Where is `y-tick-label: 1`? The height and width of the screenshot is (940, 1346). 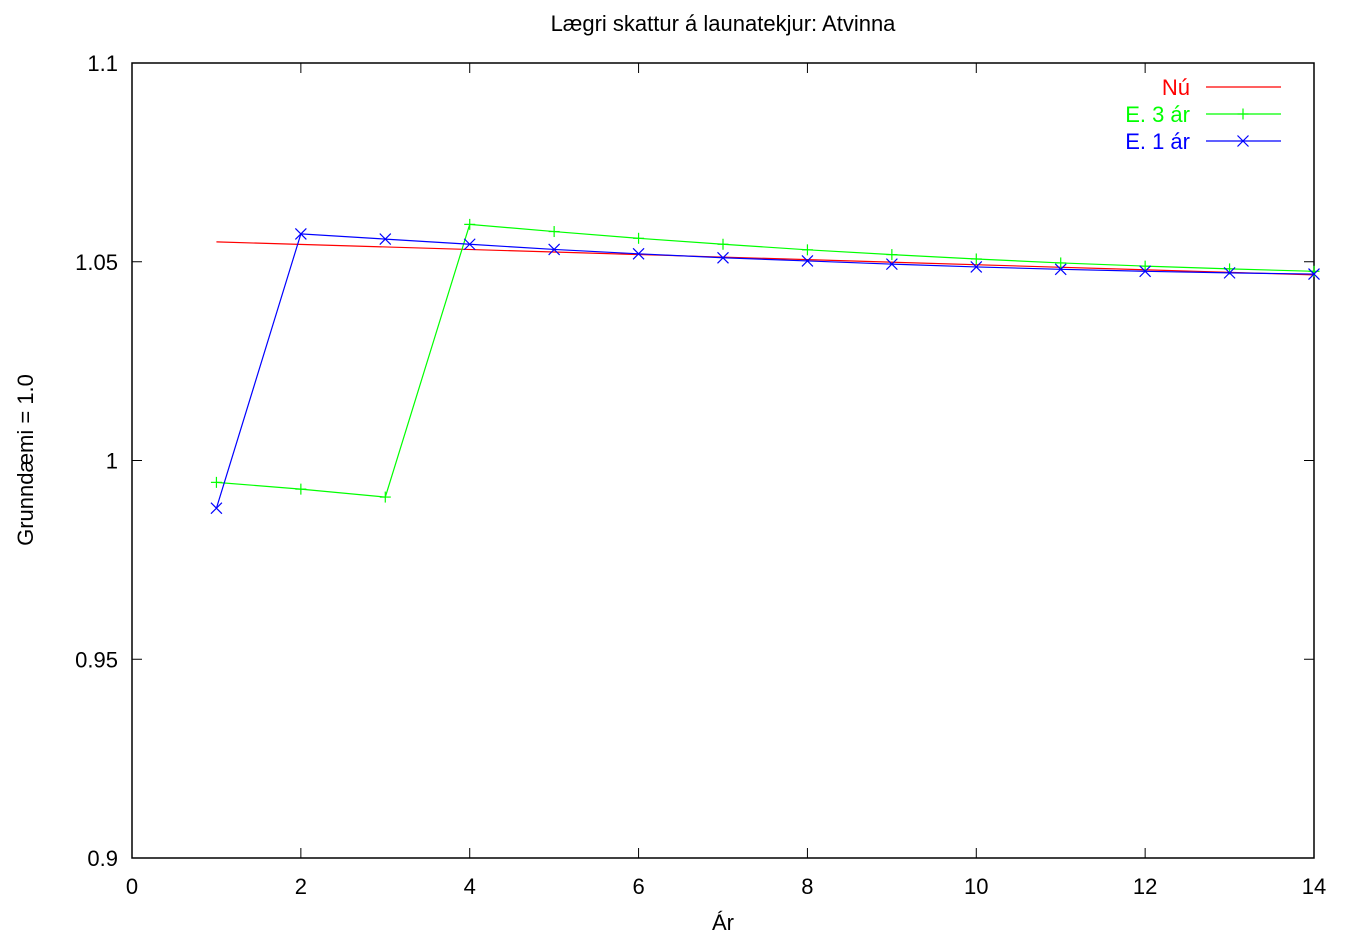
y-tick-label: 1 is located at coordinates (112, 461).